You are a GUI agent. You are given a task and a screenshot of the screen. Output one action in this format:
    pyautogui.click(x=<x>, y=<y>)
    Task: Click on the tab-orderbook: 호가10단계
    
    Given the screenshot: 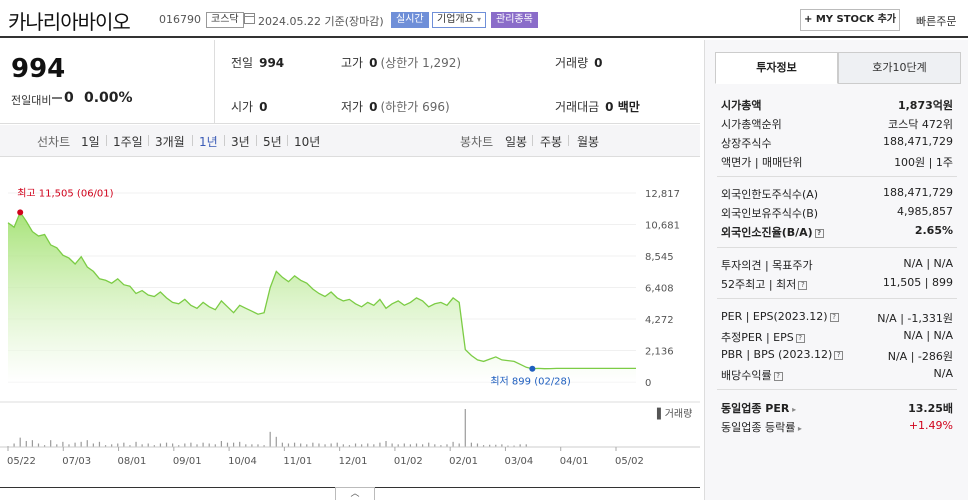 What is the action you would take?
    pyautogui.click(x=899, y=68)
    